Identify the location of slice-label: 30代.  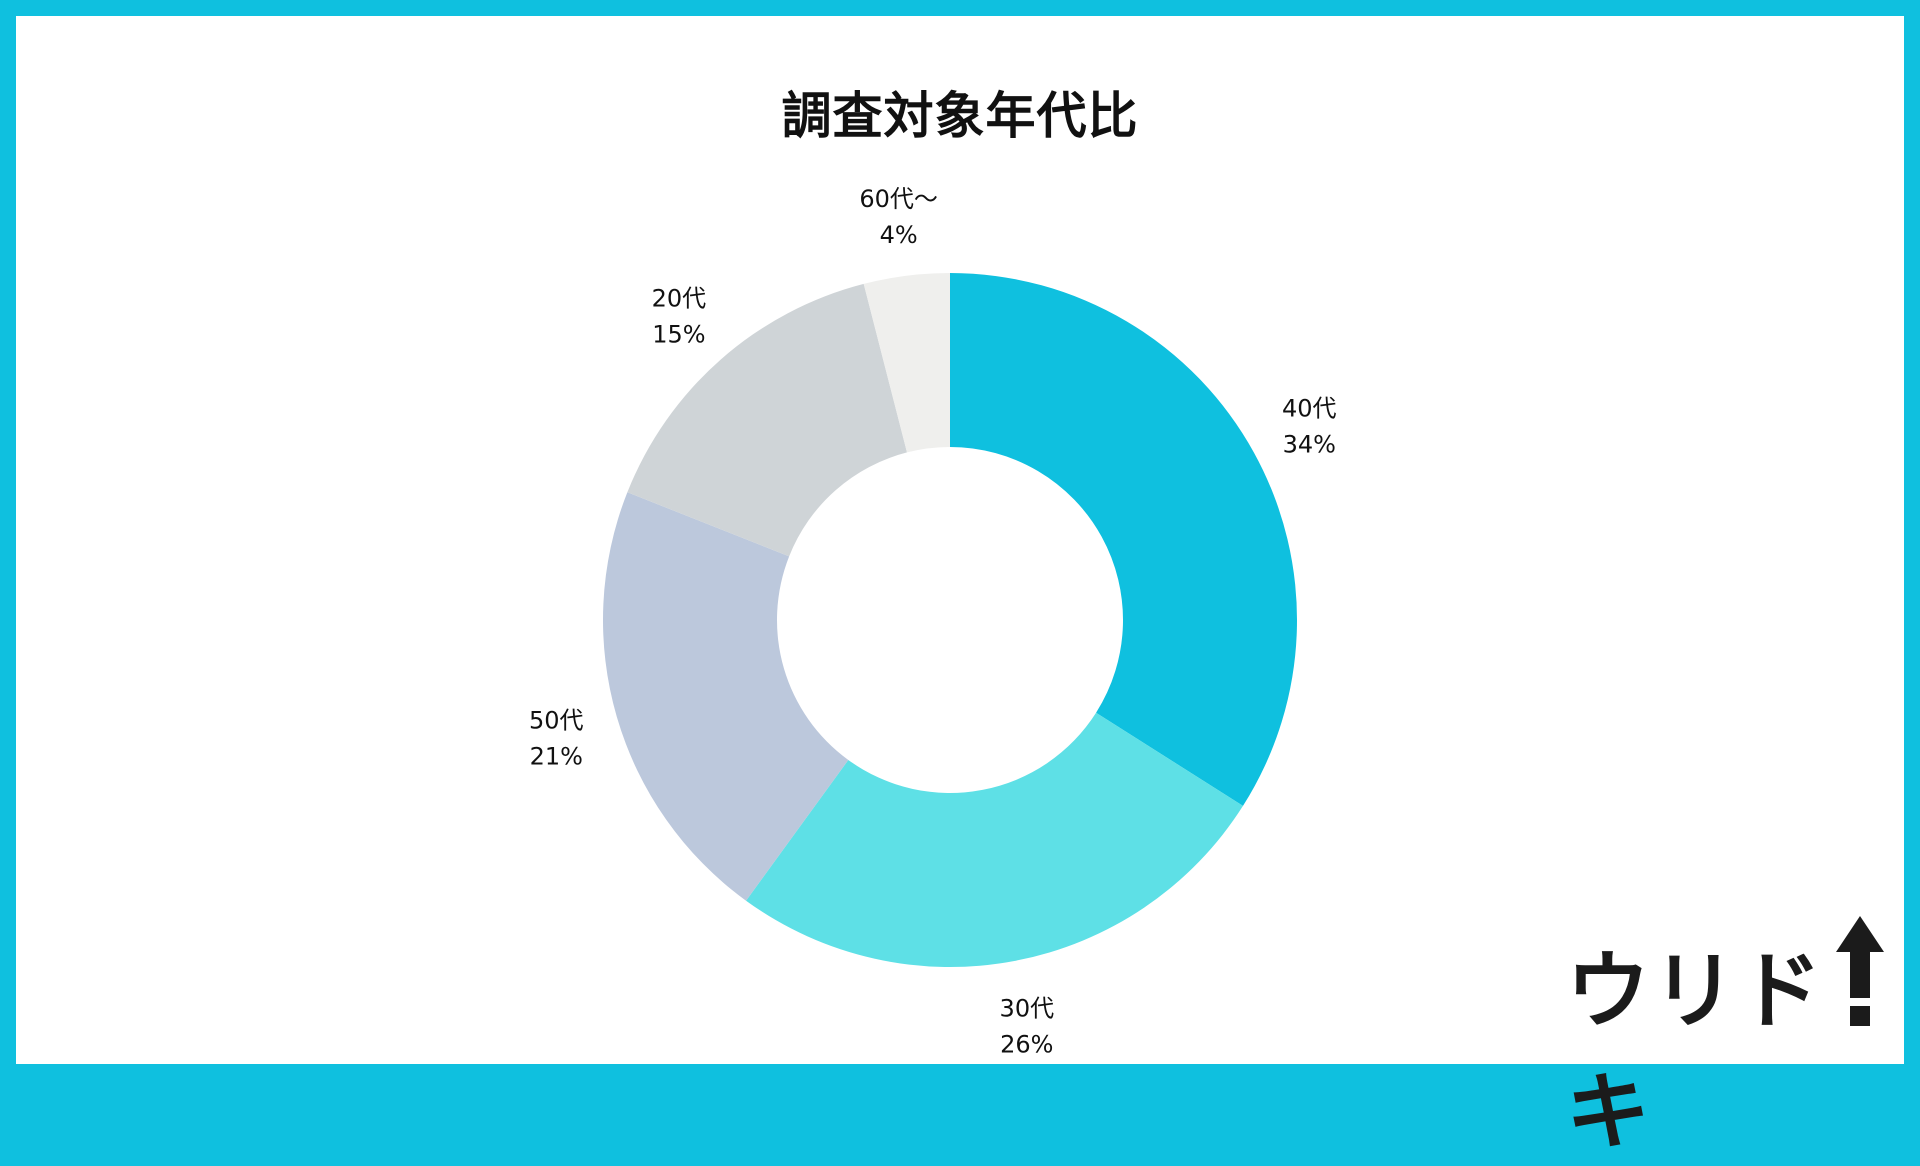
(1027, 1009).